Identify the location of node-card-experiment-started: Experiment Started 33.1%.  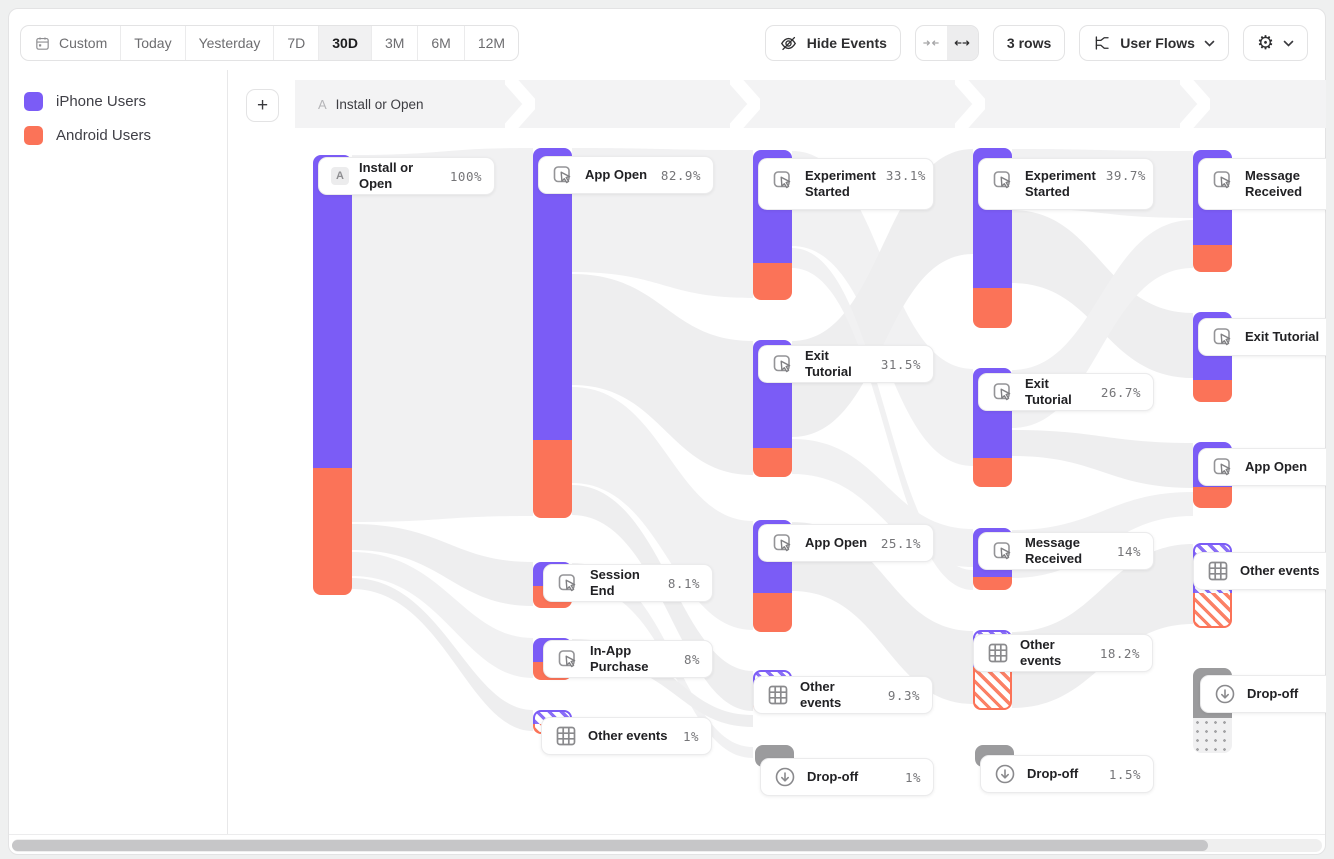
(846, 184).